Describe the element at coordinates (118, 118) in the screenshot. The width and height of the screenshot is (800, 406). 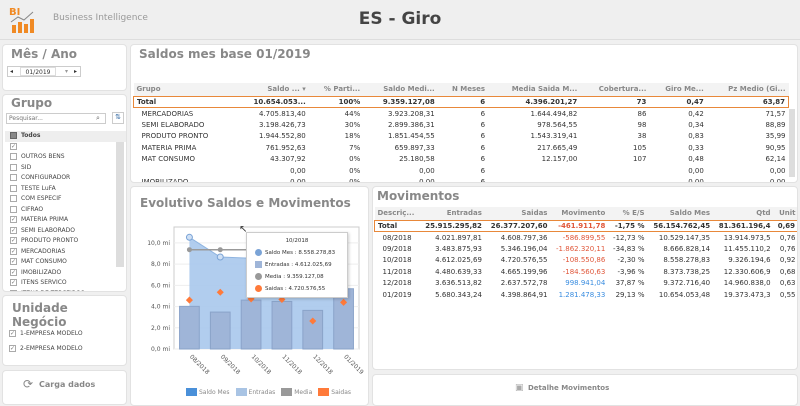
I see `sort-icon: ⇅` at that location.